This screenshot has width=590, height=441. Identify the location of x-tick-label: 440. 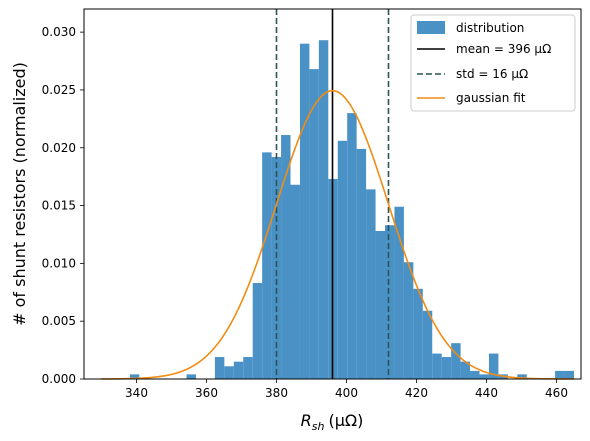
(486, 393).